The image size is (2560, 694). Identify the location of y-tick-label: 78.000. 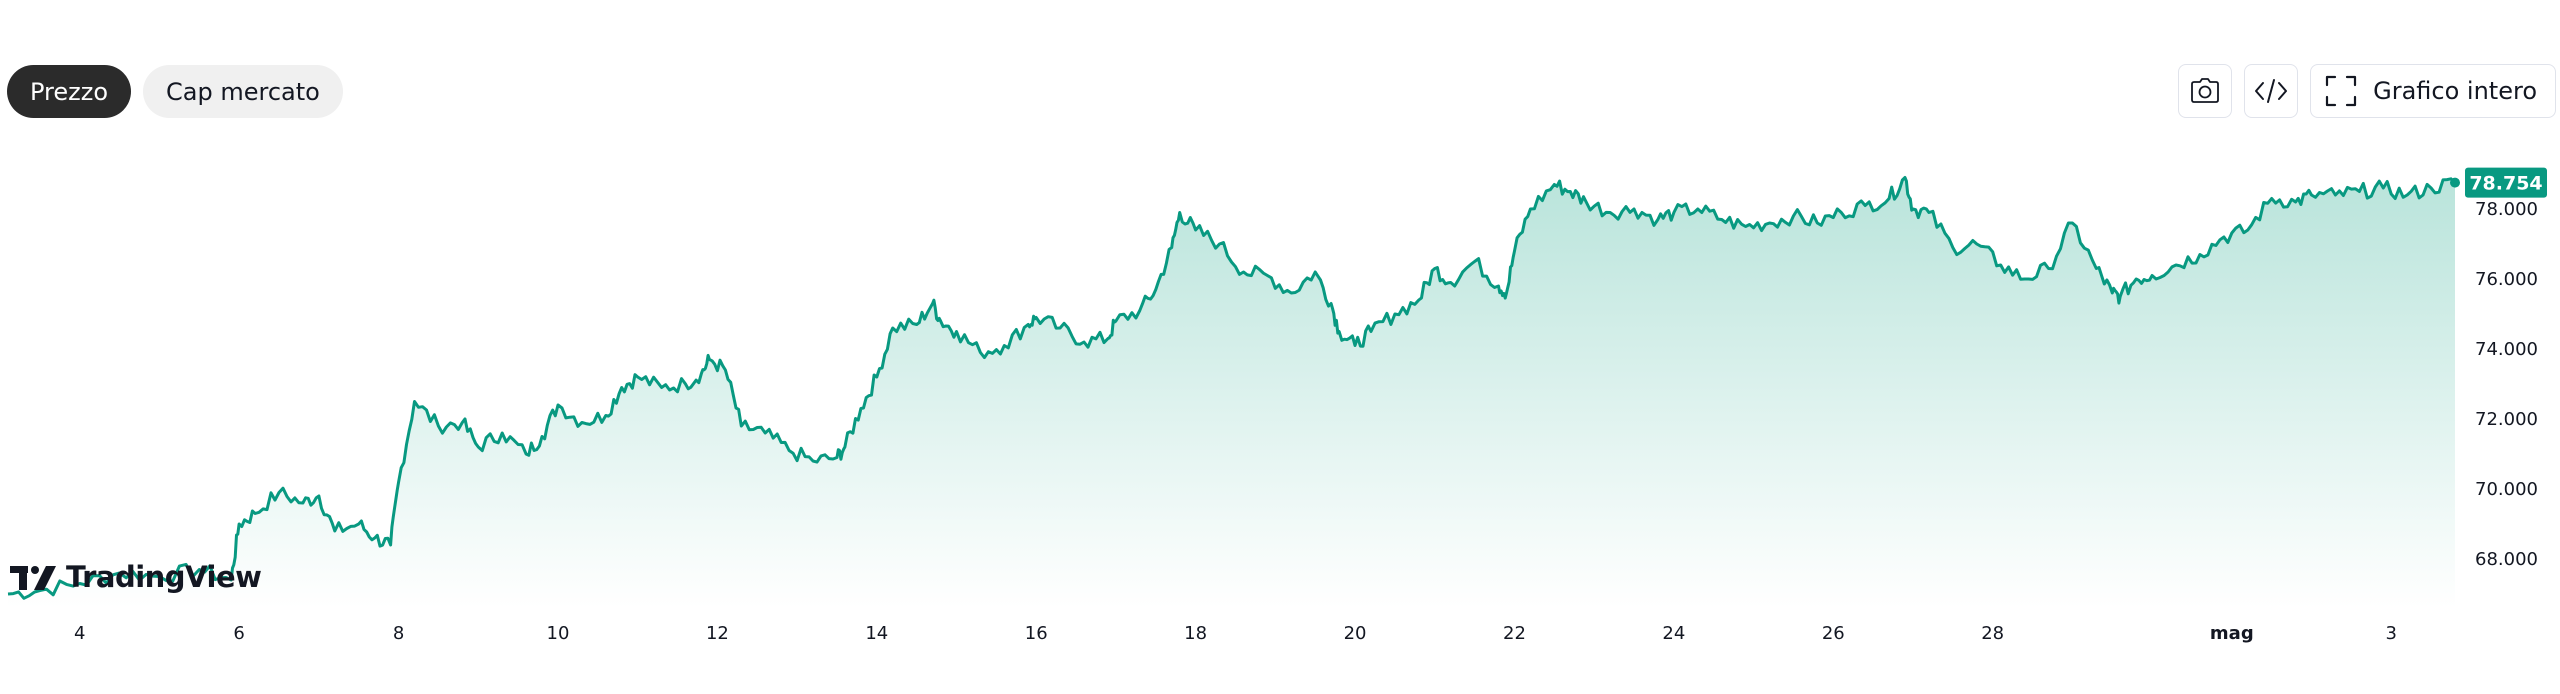
(2506, 209).